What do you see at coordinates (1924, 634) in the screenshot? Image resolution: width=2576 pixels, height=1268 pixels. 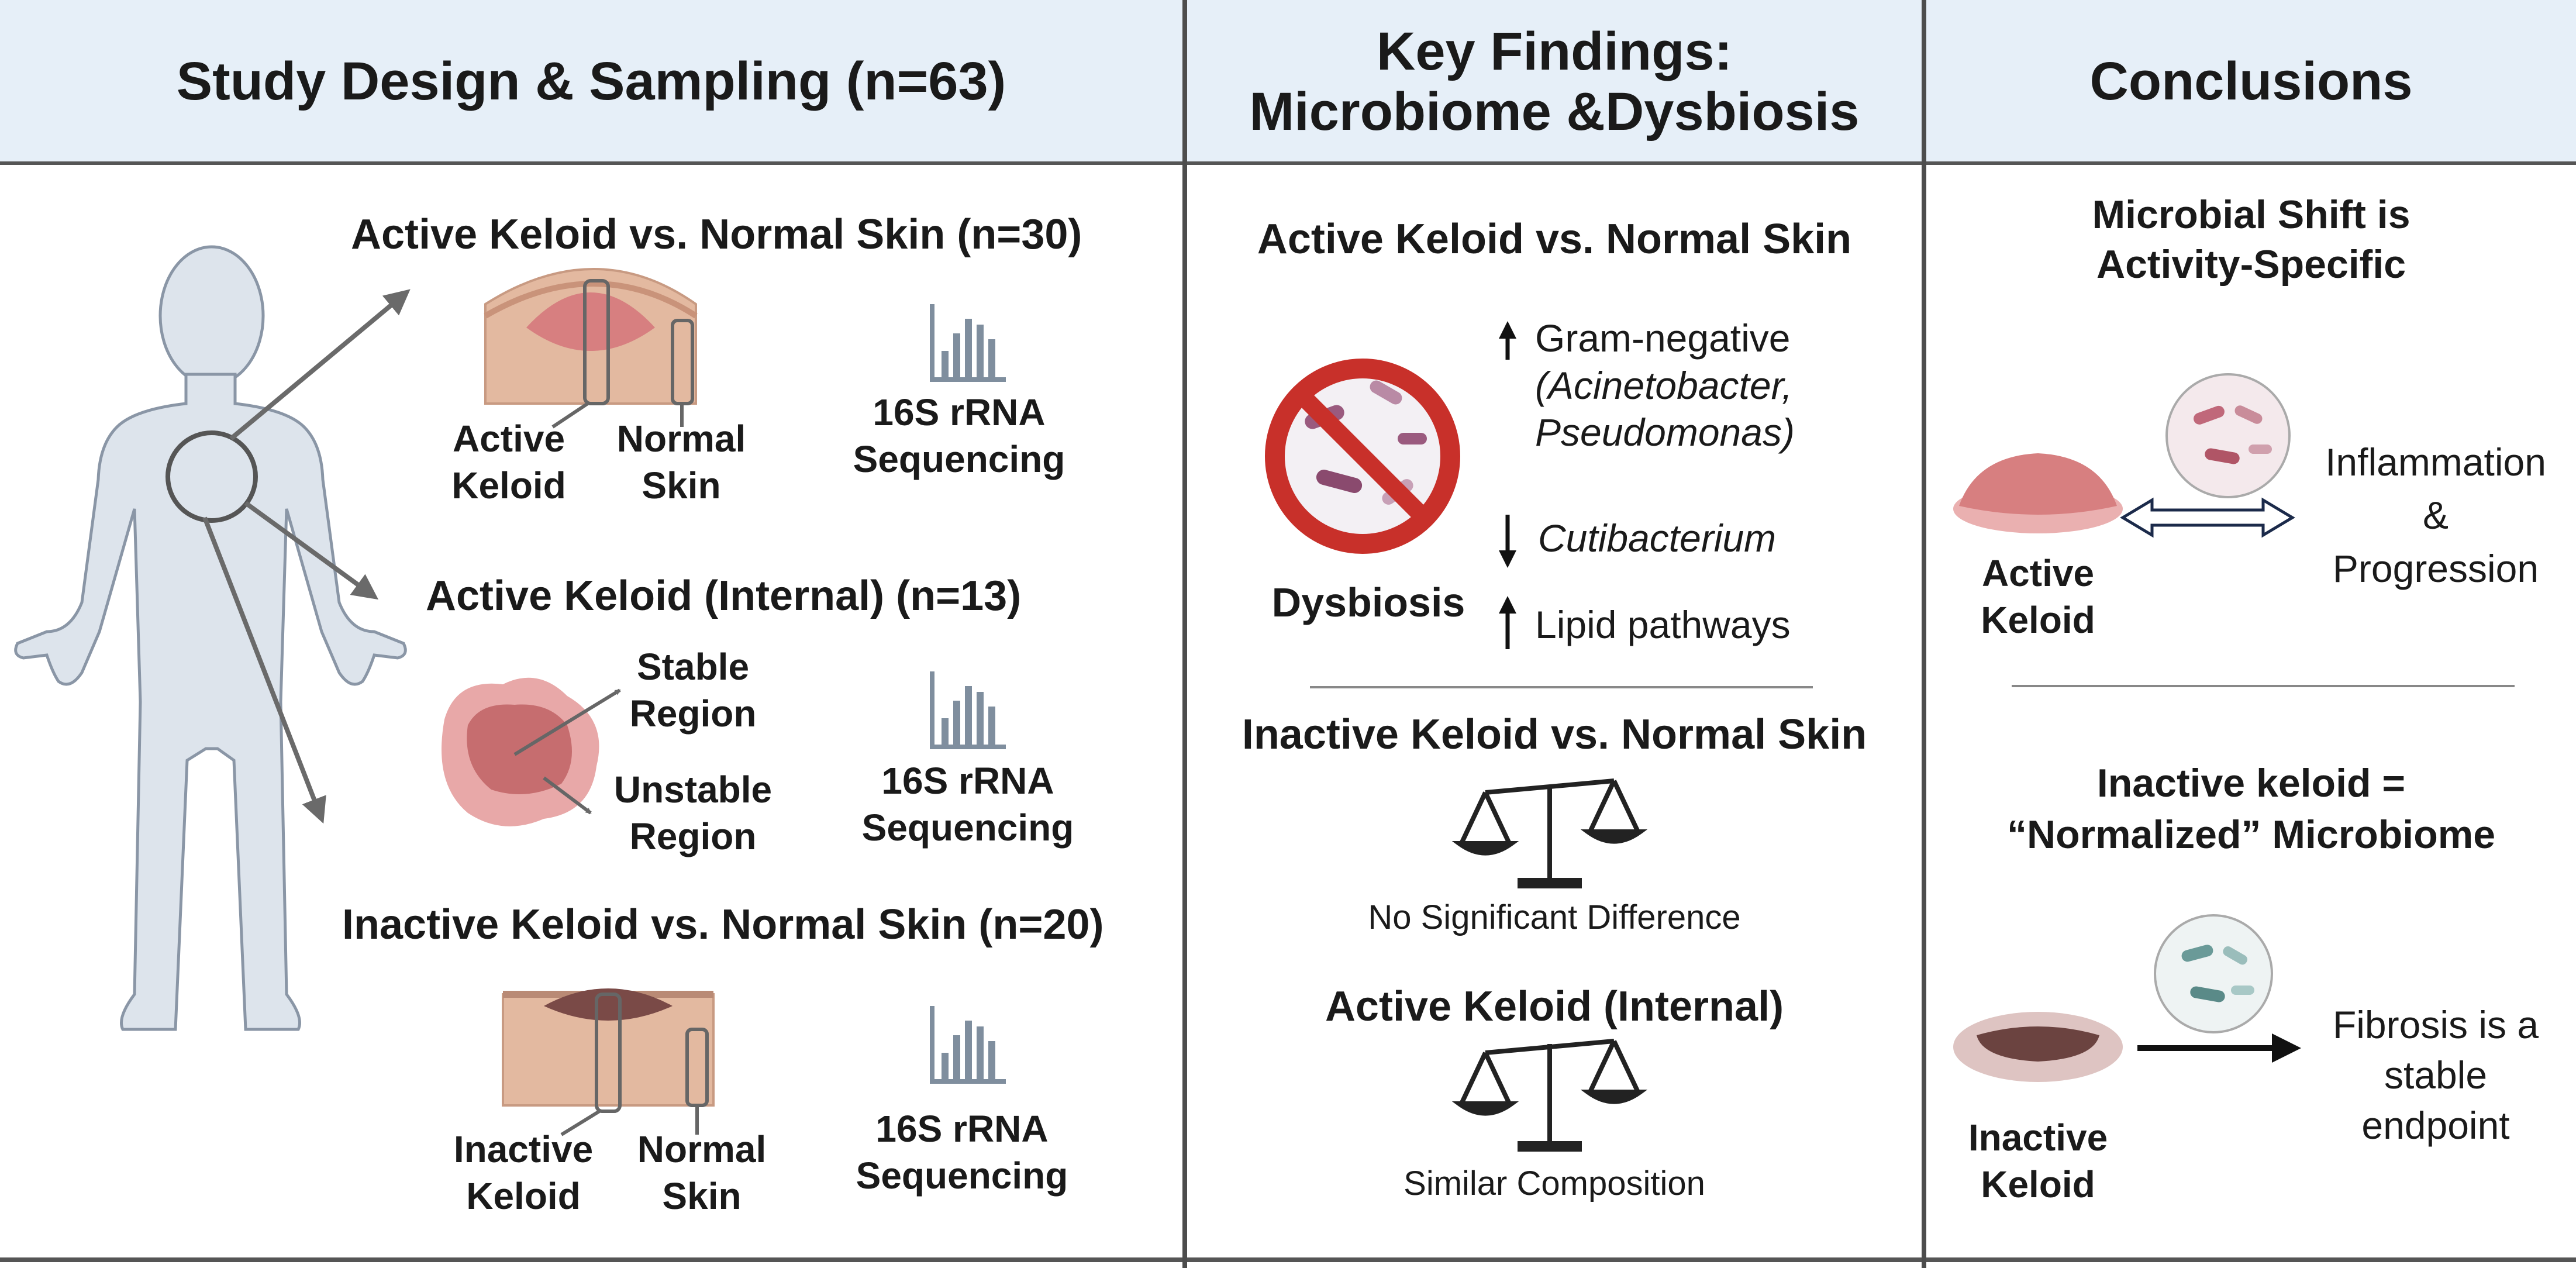 I see `column-divider-right` at bounding box center [1924, 634].